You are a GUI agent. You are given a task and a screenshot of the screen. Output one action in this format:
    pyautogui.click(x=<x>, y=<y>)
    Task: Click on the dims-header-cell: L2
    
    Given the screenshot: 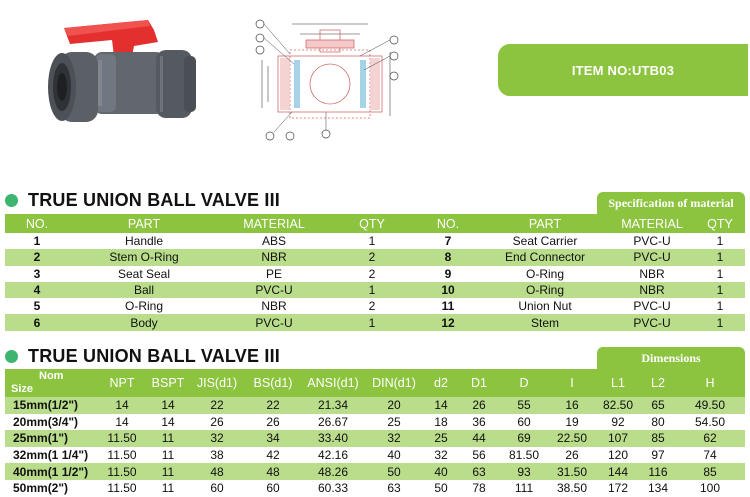 What is the action you would take?
    pyautogui.click(x=658, y=383)
    